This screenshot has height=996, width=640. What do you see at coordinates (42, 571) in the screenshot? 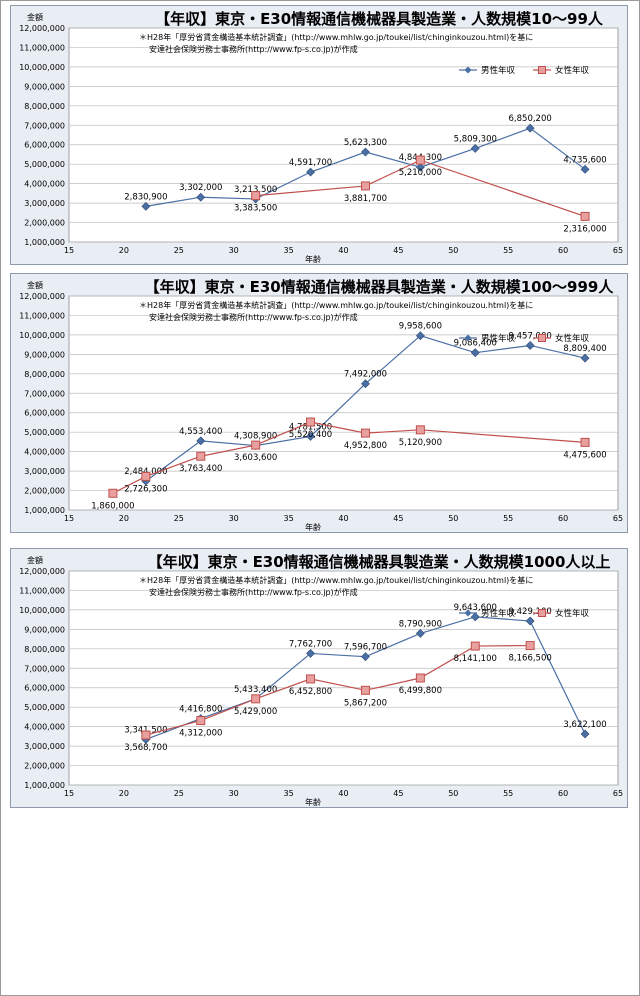
I see `y-tick-label: 12,000,000` at bounding box center [42, 571].